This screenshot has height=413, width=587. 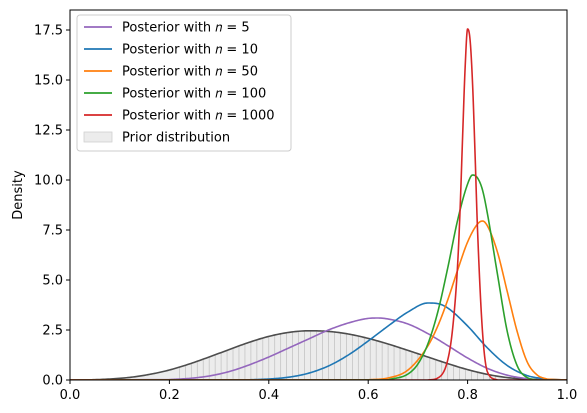 What do you see at coordinates (190, 72) in the screenshot?
I see `legend-entry: Posterior with 𝑛 = 50` at bounding box center [190, 72].